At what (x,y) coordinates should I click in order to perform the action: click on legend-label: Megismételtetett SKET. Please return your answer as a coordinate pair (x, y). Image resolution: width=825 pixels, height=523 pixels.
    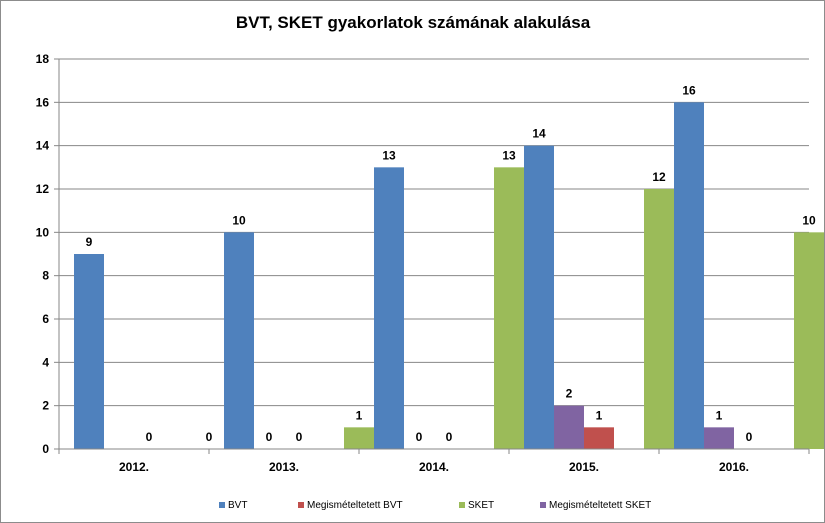
    Looking at the image, I should click on (600, 505).